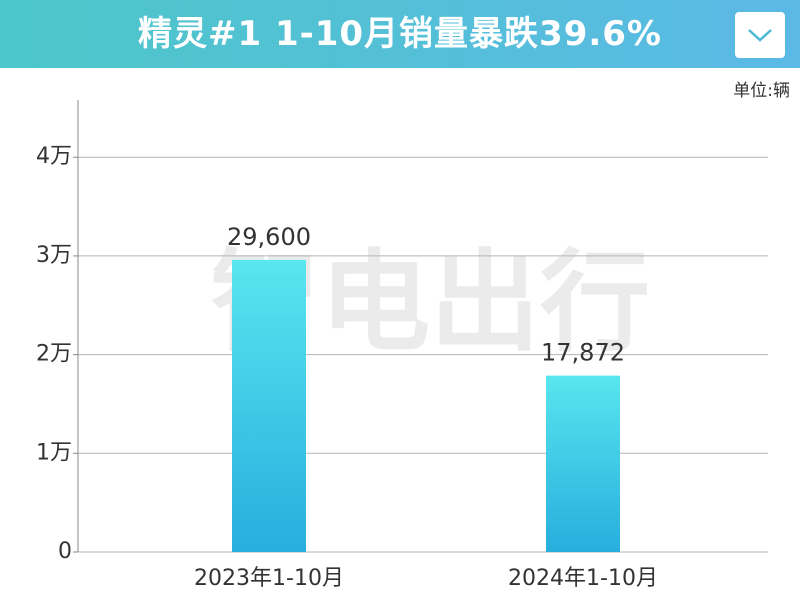 The image size is (800, 600). Describe the element at coordinates (65, 551) in the screenshot. I see `y-tick-label: 0` at that location.